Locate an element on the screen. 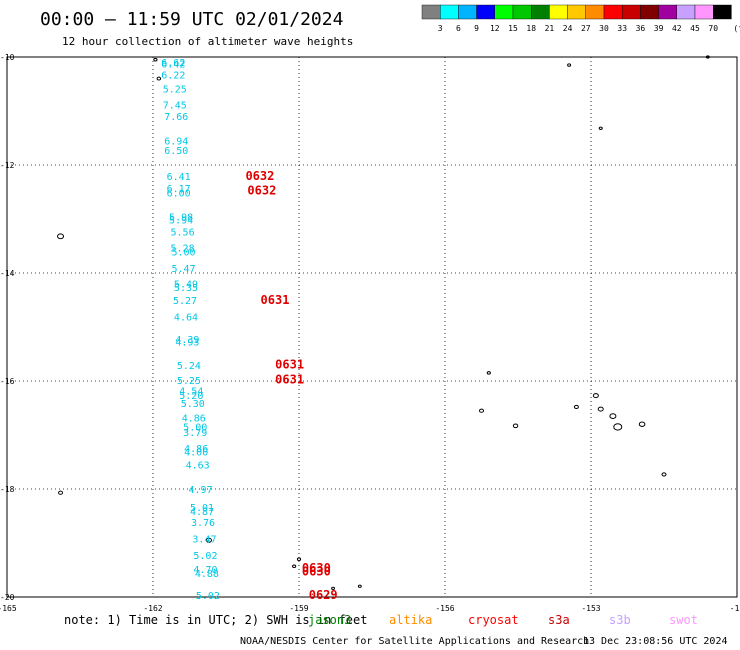 This screenshot has width=740, height=650. swh-value-label: 4.00 is located at coordinates (196, 453).